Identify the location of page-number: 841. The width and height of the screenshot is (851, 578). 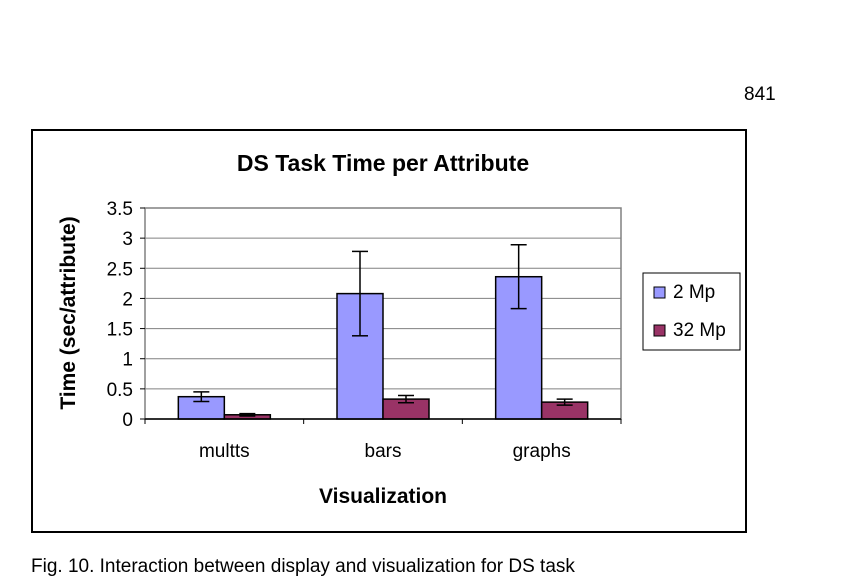
(760, 94).